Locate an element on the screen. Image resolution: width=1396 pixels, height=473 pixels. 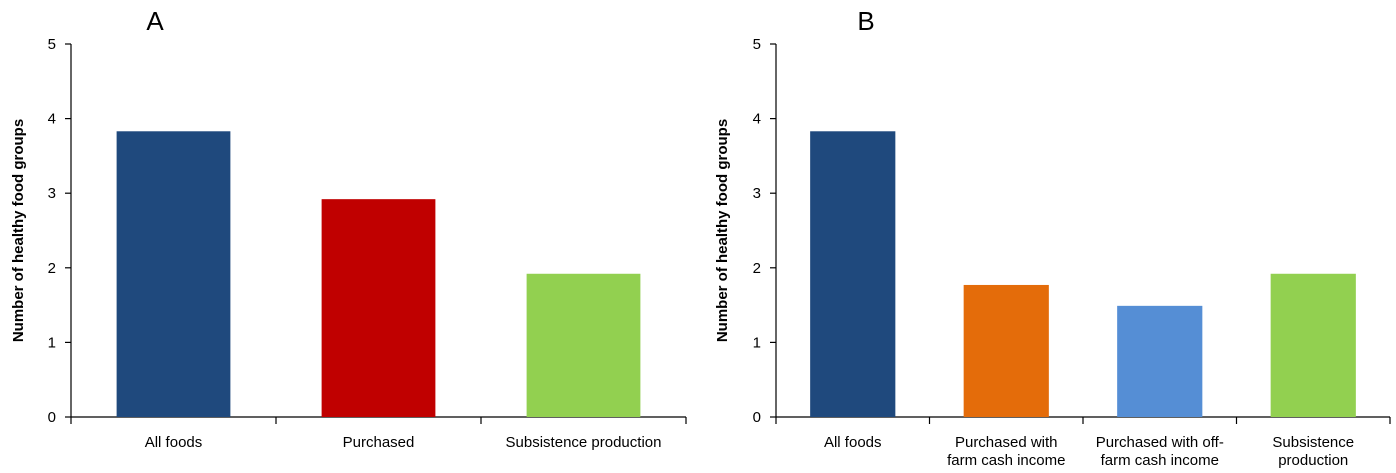
x-category-label-line: production is located at coordinates (1313, 460).